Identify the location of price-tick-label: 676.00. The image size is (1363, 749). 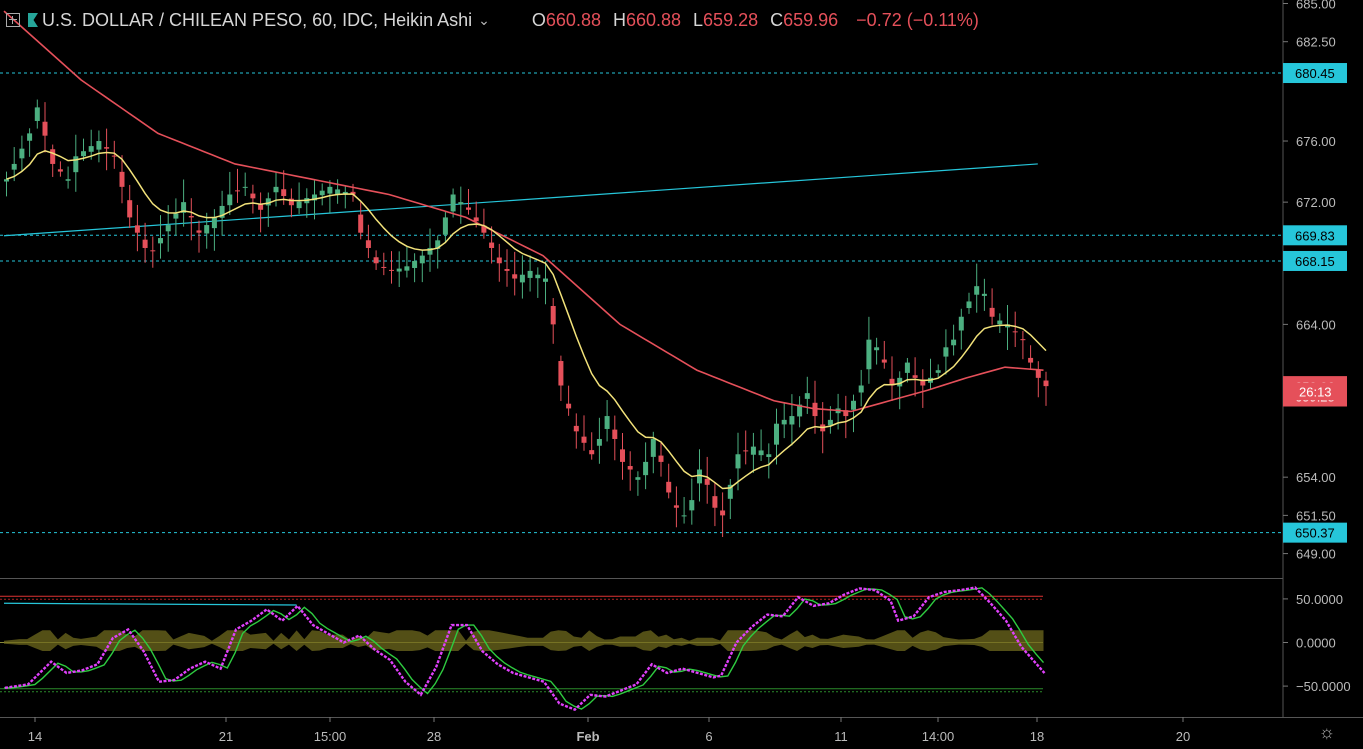
(1316, 141).